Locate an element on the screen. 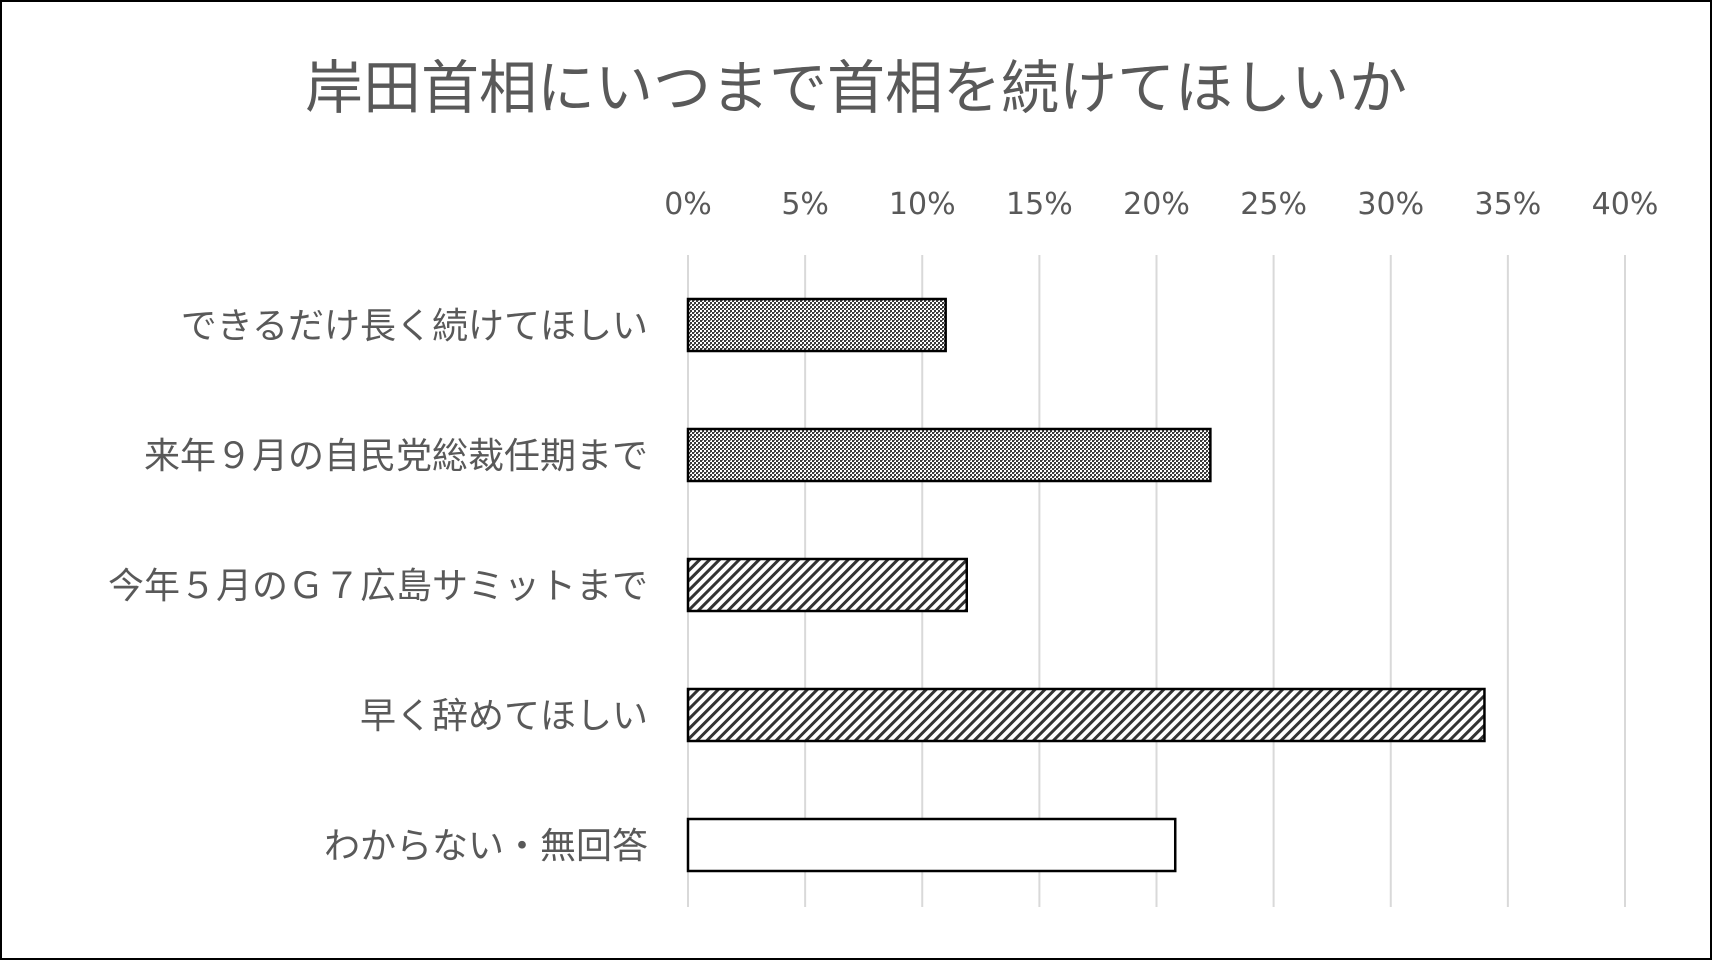 The image size is (1712, 960). category-label: 今年５月のＧ７広島サミットまで is located at coordinates (378, 586).